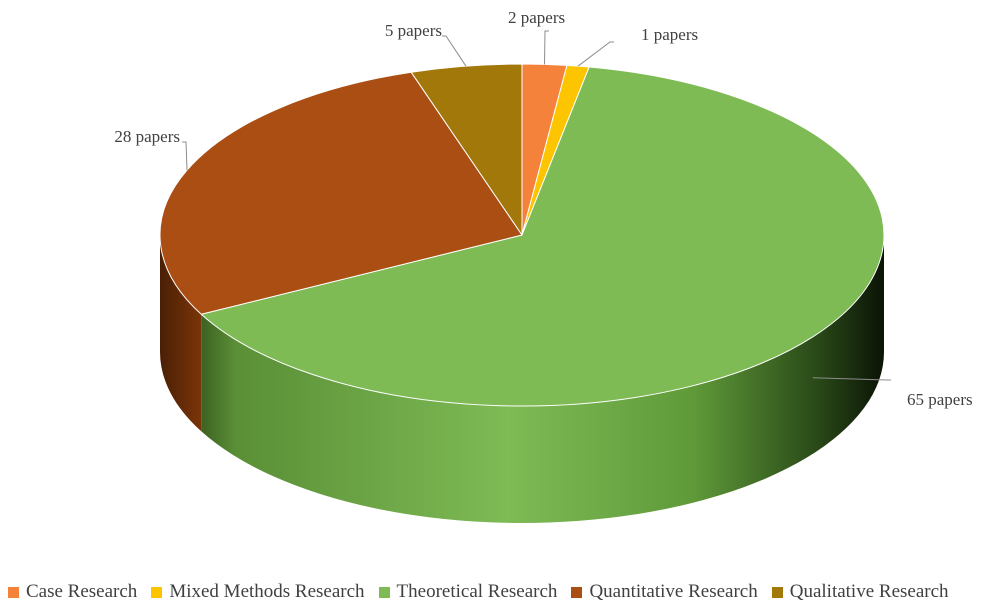 Image resolution: width=999 pixels, height=612 pixels. I want to click on data-label-quantitative-research: 28 papers, so click(147, 136).